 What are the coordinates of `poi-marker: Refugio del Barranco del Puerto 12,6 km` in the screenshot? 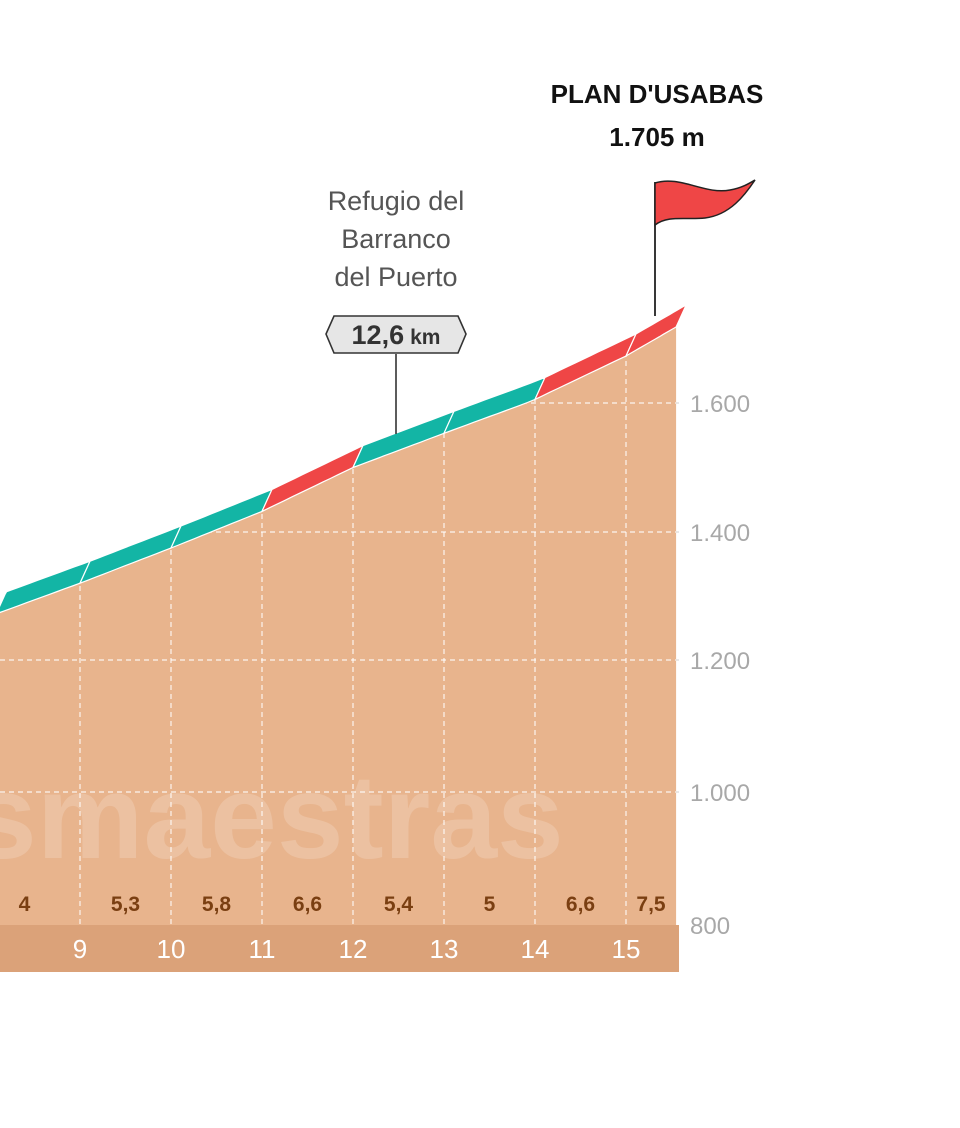 It's located at (396, 310).